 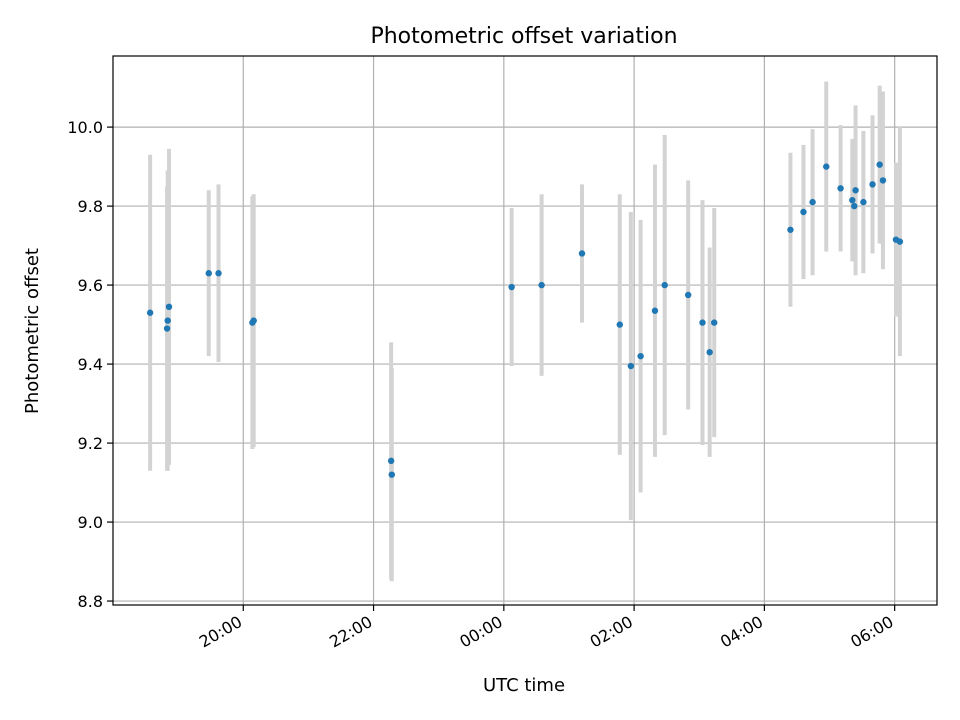 I want to click on y-tick-label: 9.8, so click(x=90, y=206).